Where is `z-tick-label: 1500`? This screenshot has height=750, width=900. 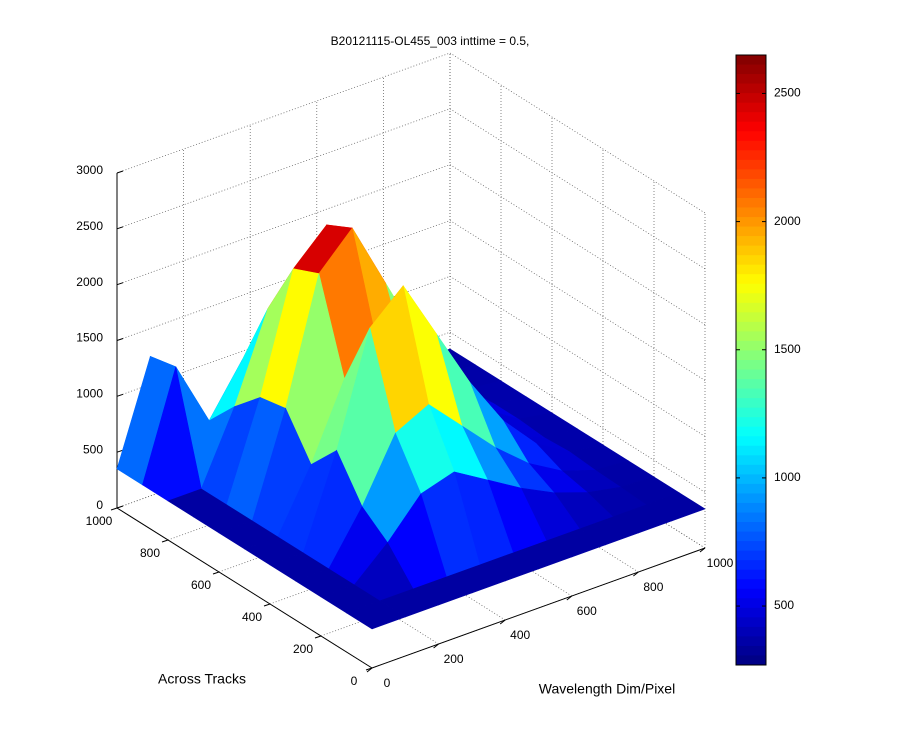
z-tick-label: 1500 is located at coordinates (89, 338).